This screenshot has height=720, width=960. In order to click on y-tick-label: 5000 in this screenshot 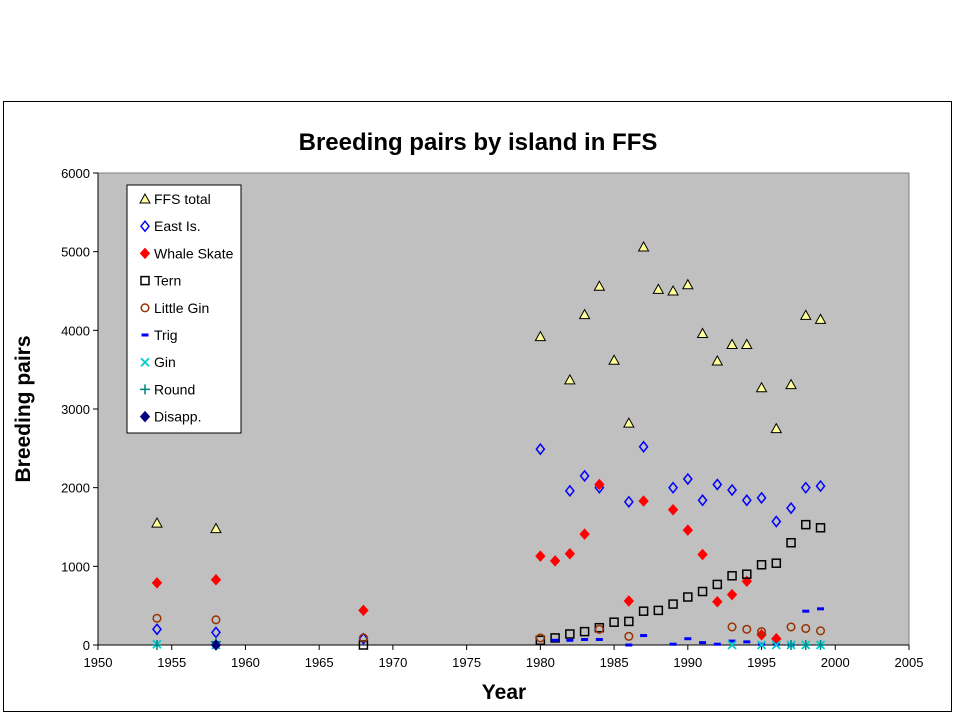, I will do `click(75, 252)`.